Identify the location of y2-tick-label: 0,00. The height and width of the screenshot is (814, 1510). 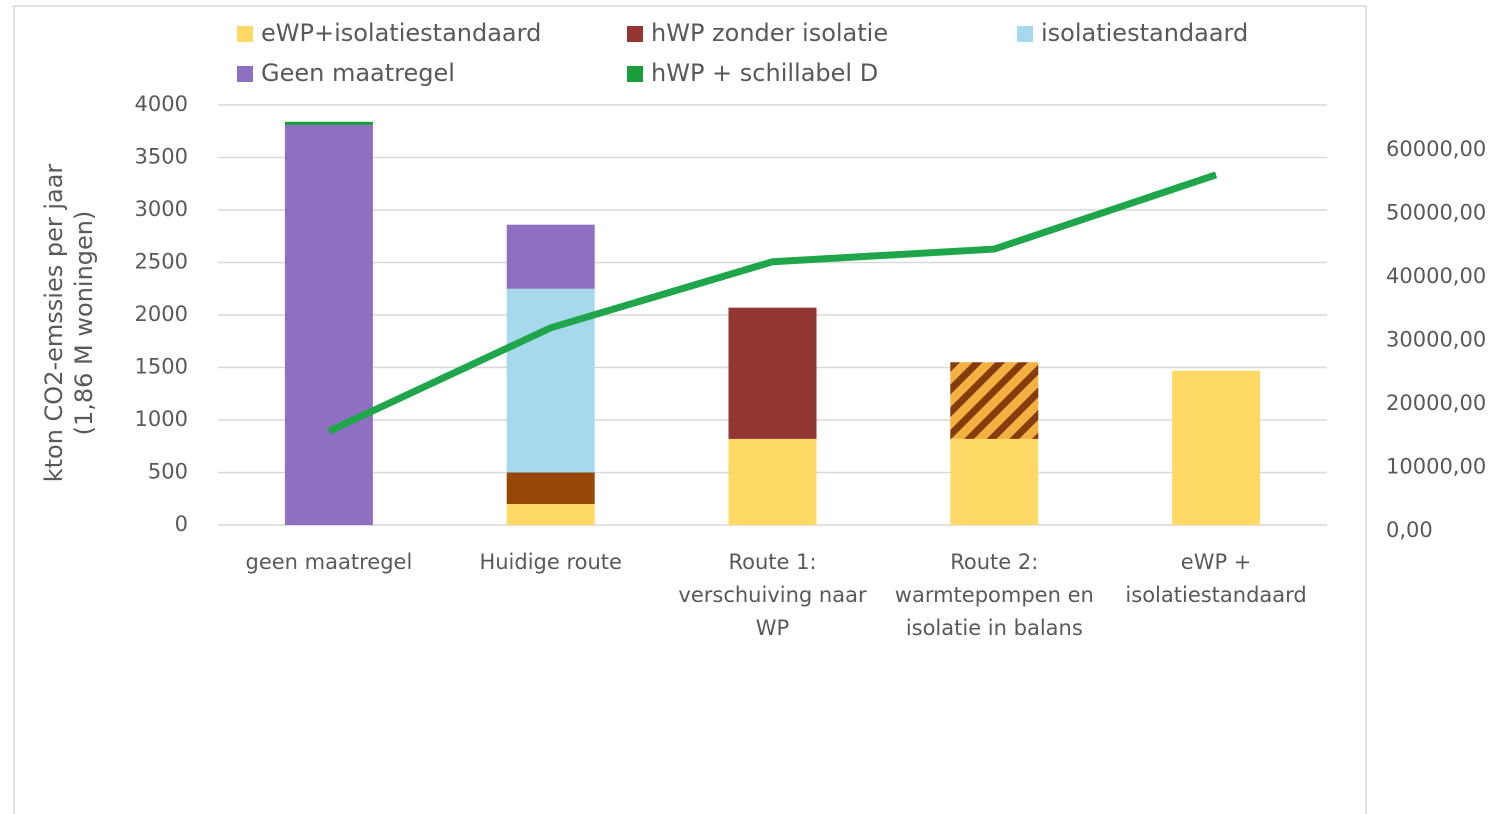
(1409, 530).